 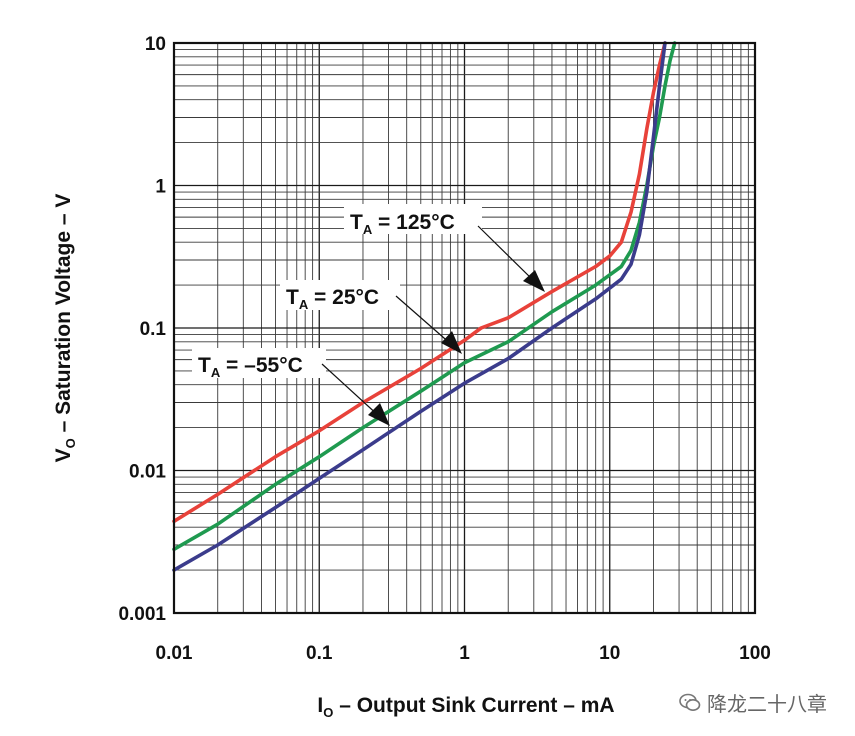 What do you see at coordinates (690, 703) in the screenshot?
I see `wechat-icon` at bounding box center [690, 703].